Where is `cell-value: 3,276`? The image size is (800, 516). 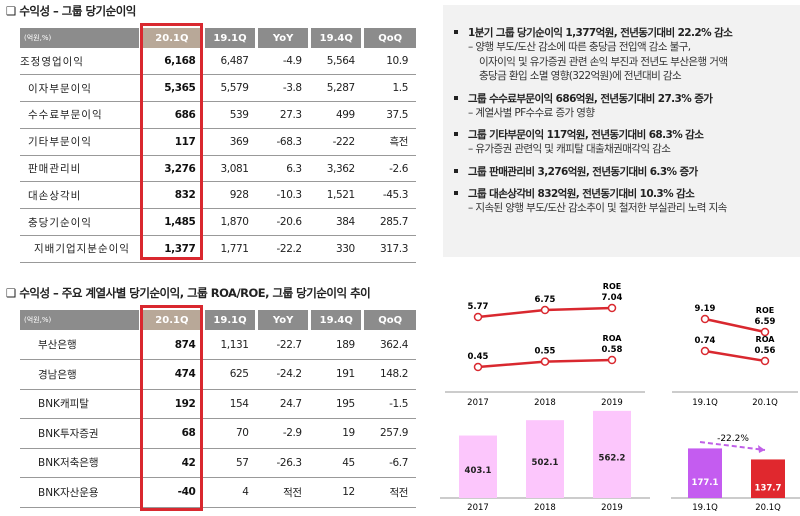
cell-value: 3,276 is located at coordinates (172, 169).